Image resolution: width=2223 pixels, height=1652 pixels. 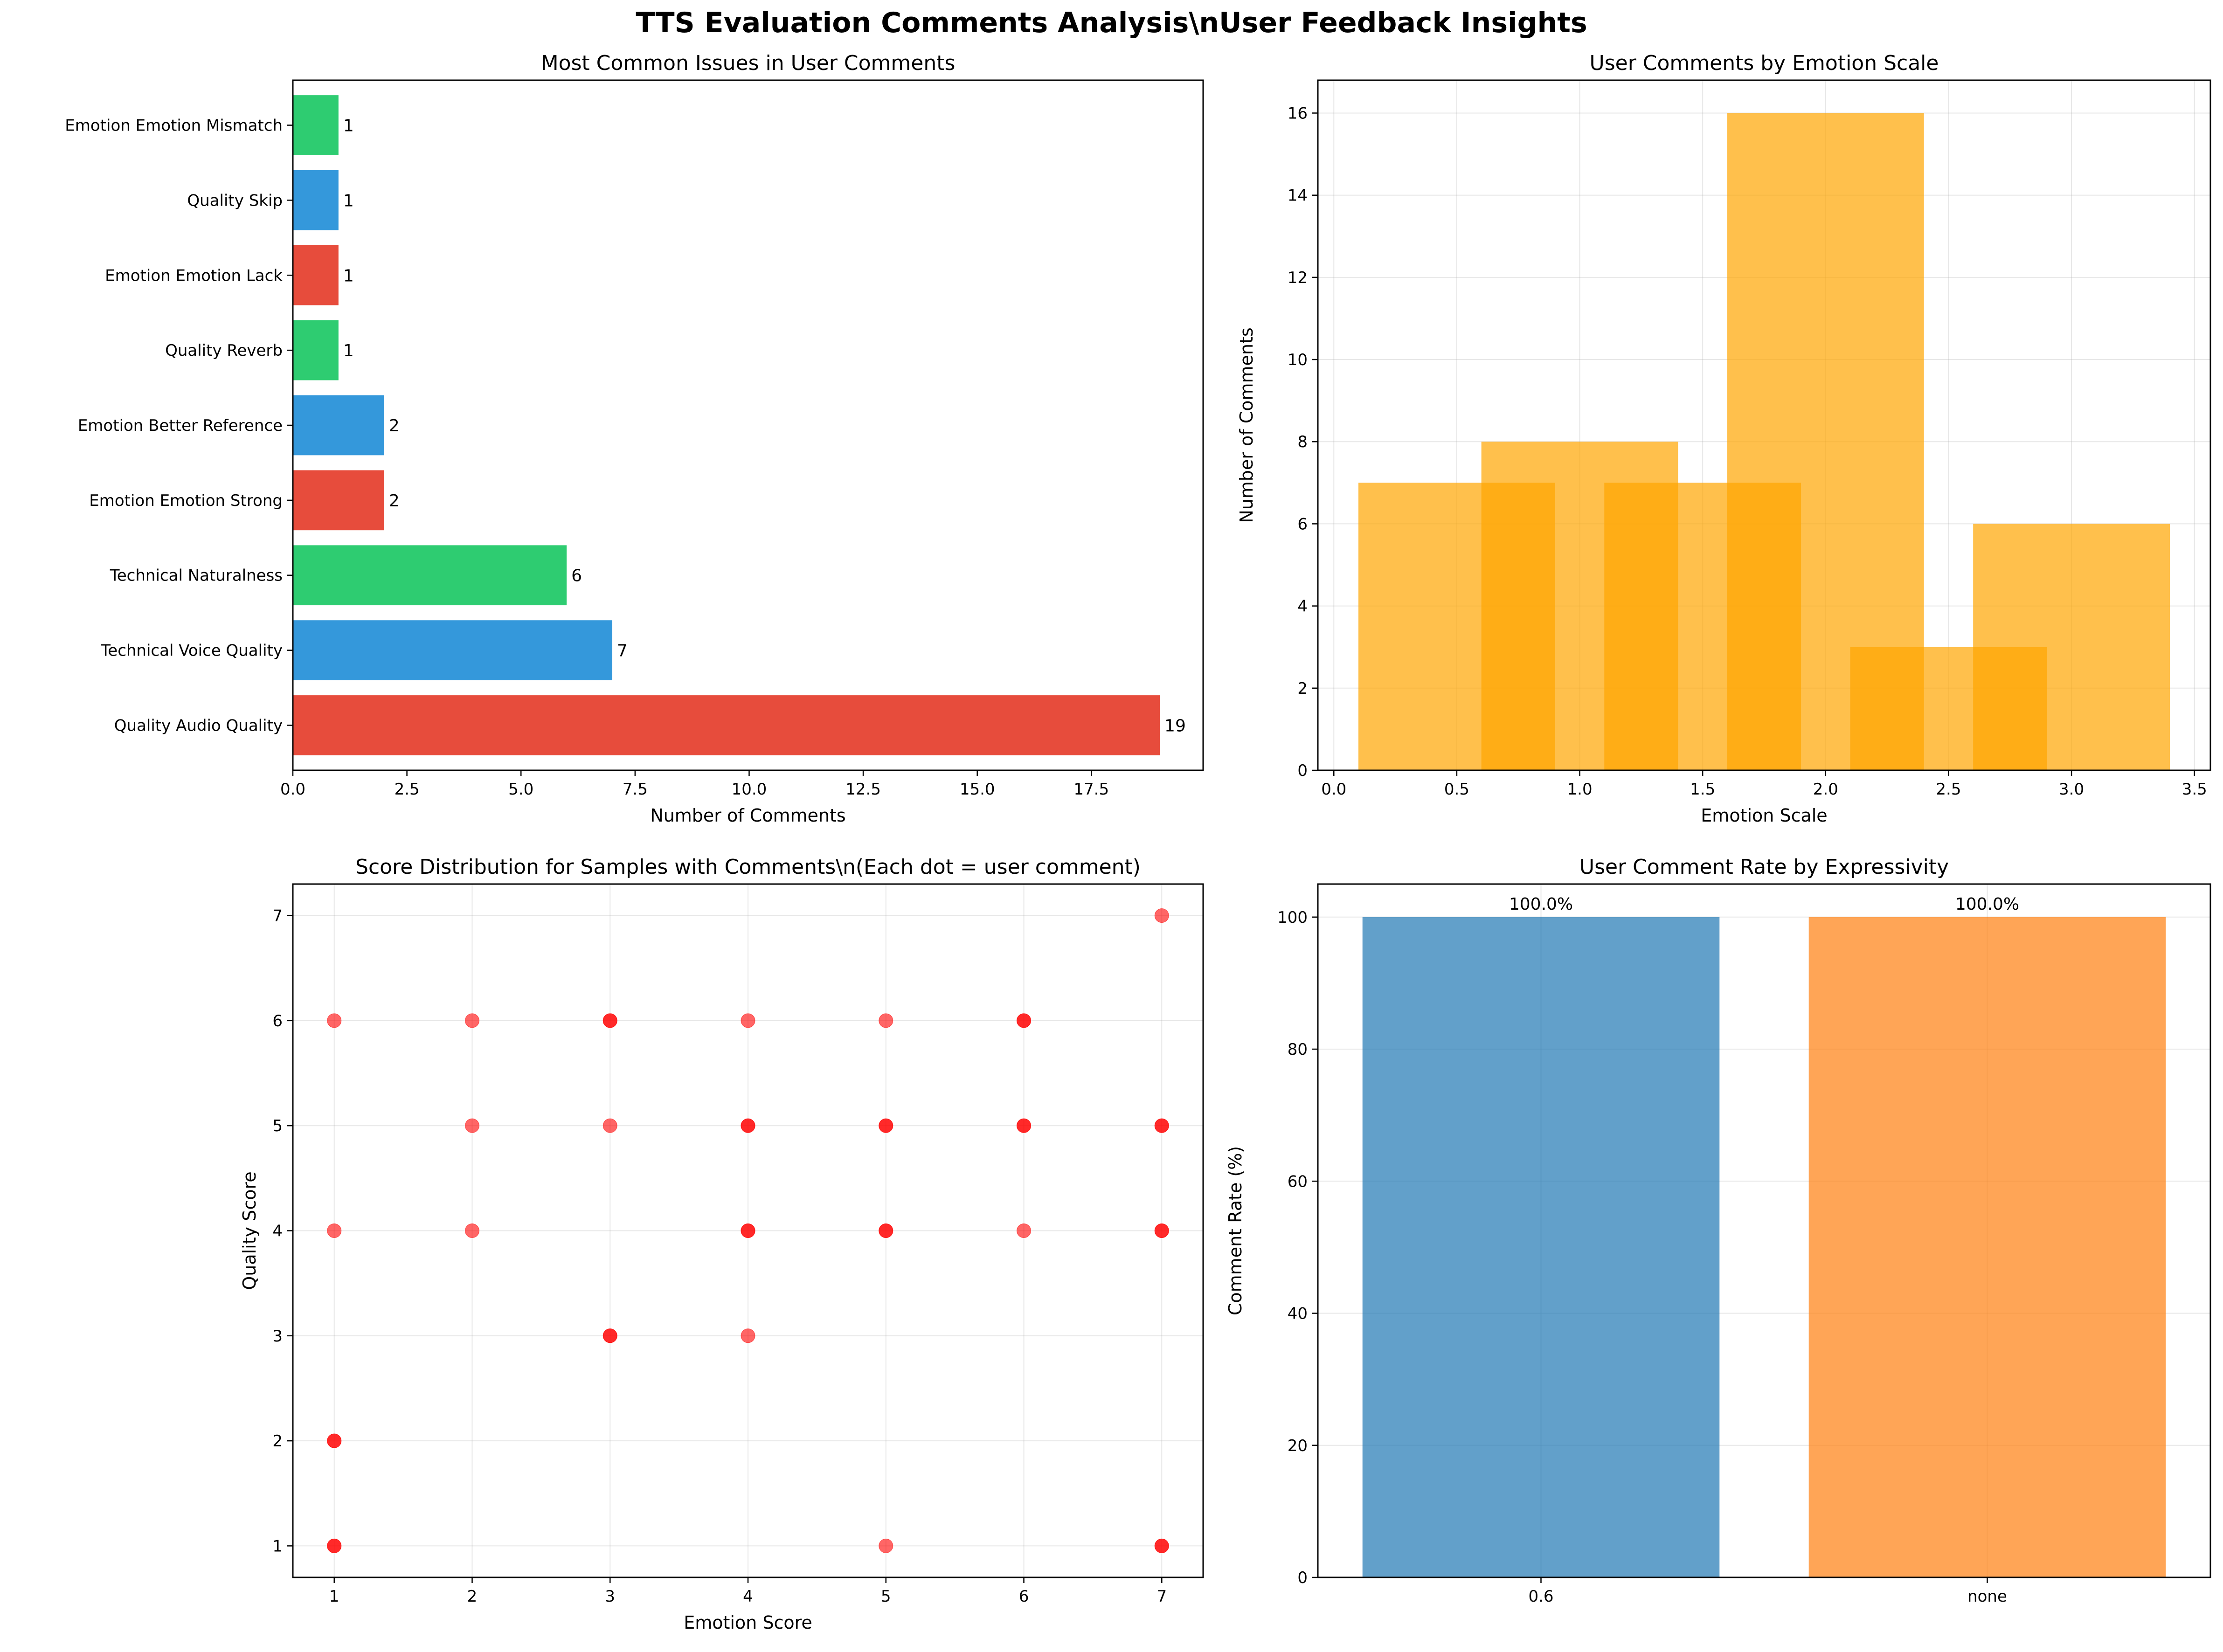 What do you see at coordinates (748, 1596) in the screenshot?
I see `x-tick-label: 4` at bounding box center [748, 1596].